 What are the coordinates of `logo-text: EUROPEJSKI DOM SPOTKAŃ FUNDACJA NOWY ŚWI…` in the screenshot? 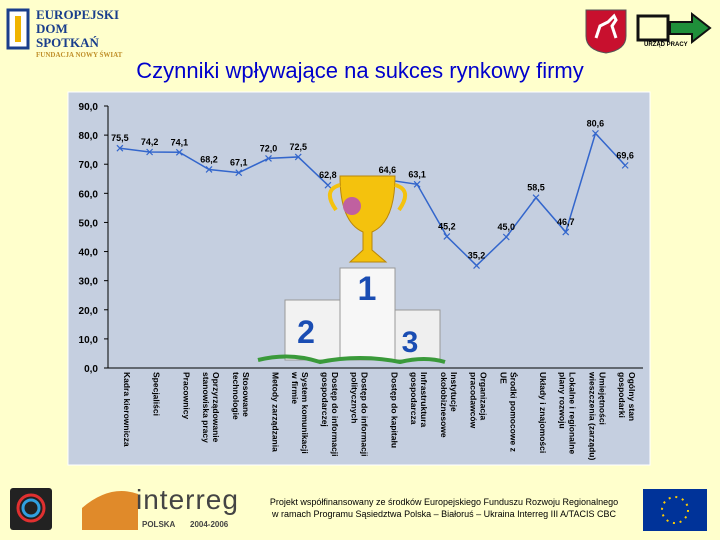 It's located at (81, 34).